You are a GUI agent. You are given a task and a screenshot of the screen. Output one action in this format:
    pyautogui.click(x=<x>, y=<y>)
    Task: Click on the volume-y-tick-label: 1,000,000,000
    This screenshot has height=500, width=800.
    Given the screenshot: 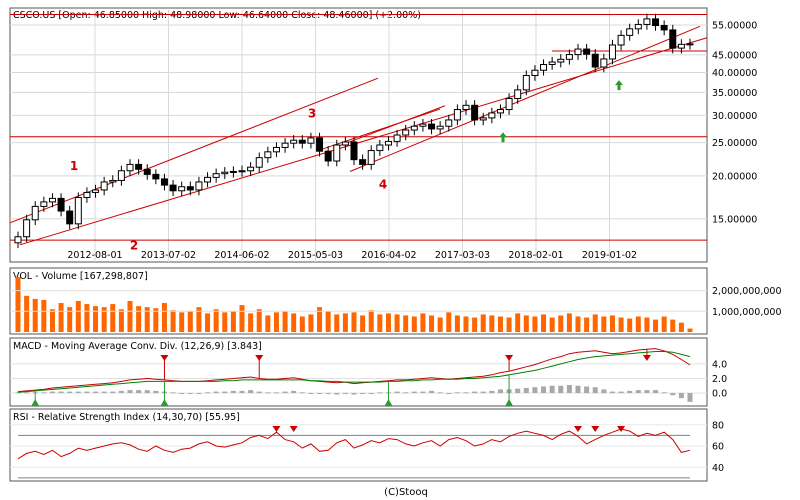 What is the action you would take?
    pyautogui.click(x=747, y=312)
    